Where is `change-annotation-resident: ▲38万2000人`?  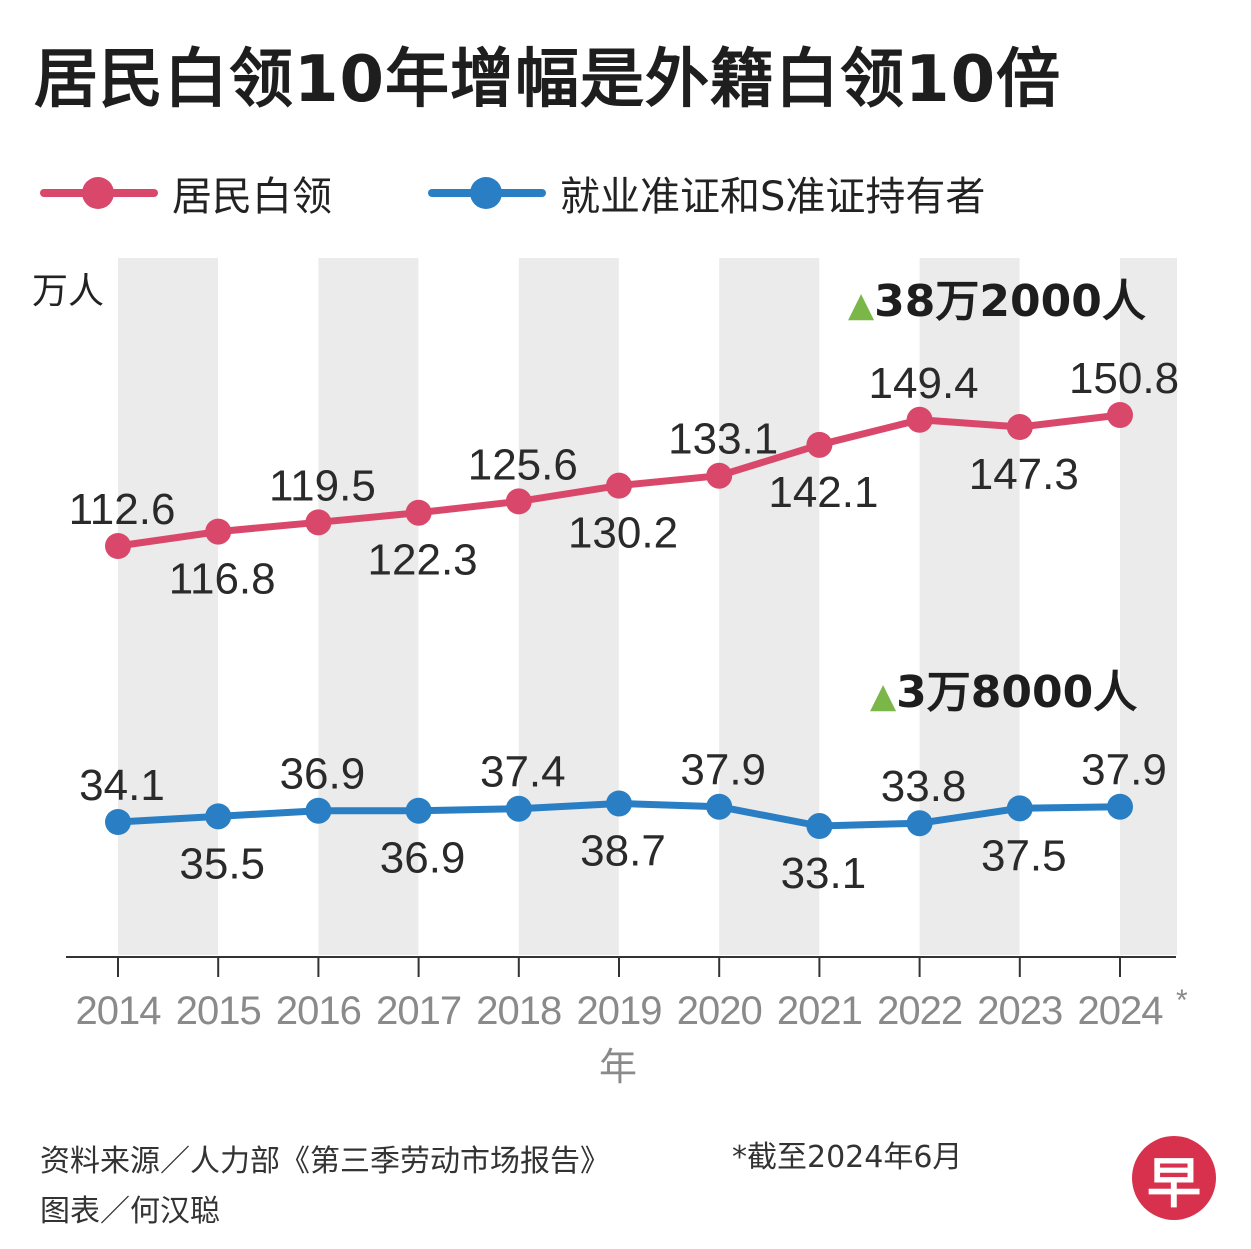 change-annotation-resident: ▲38万2000人 is located at coordinates (997, 301).